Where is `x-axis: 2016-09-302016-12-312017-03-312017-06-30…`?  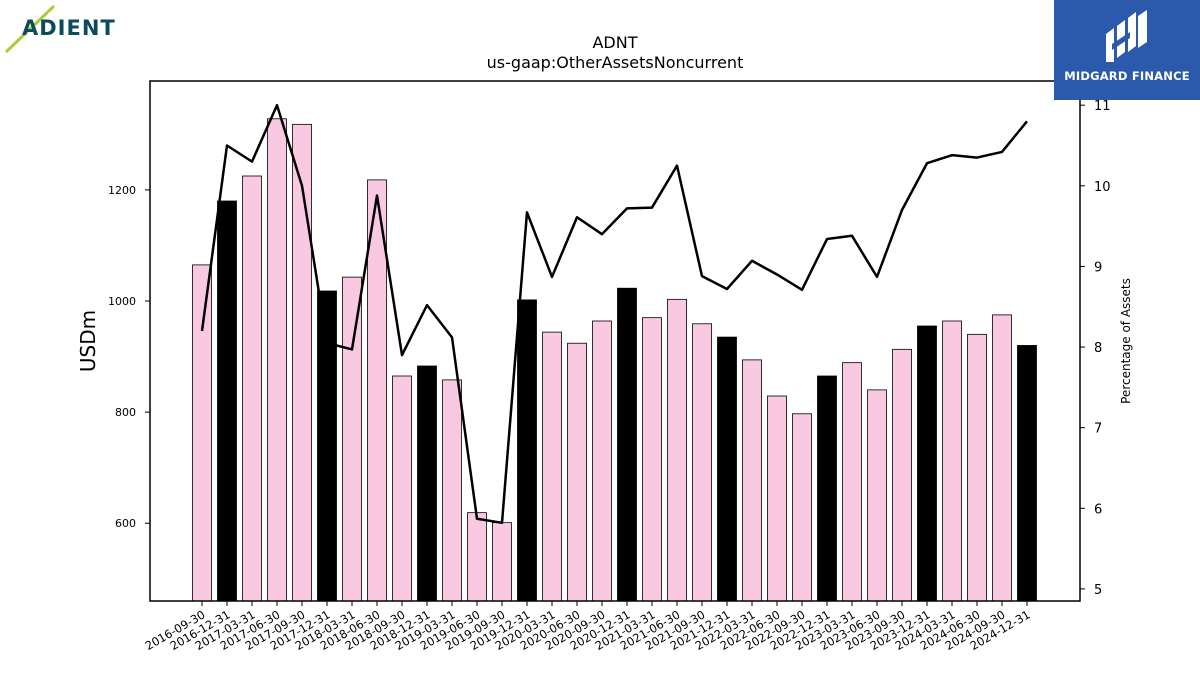 x-axis: 2016-09-302016-12-312017-03-312017-06-30… is located at coordinates (588, 627).